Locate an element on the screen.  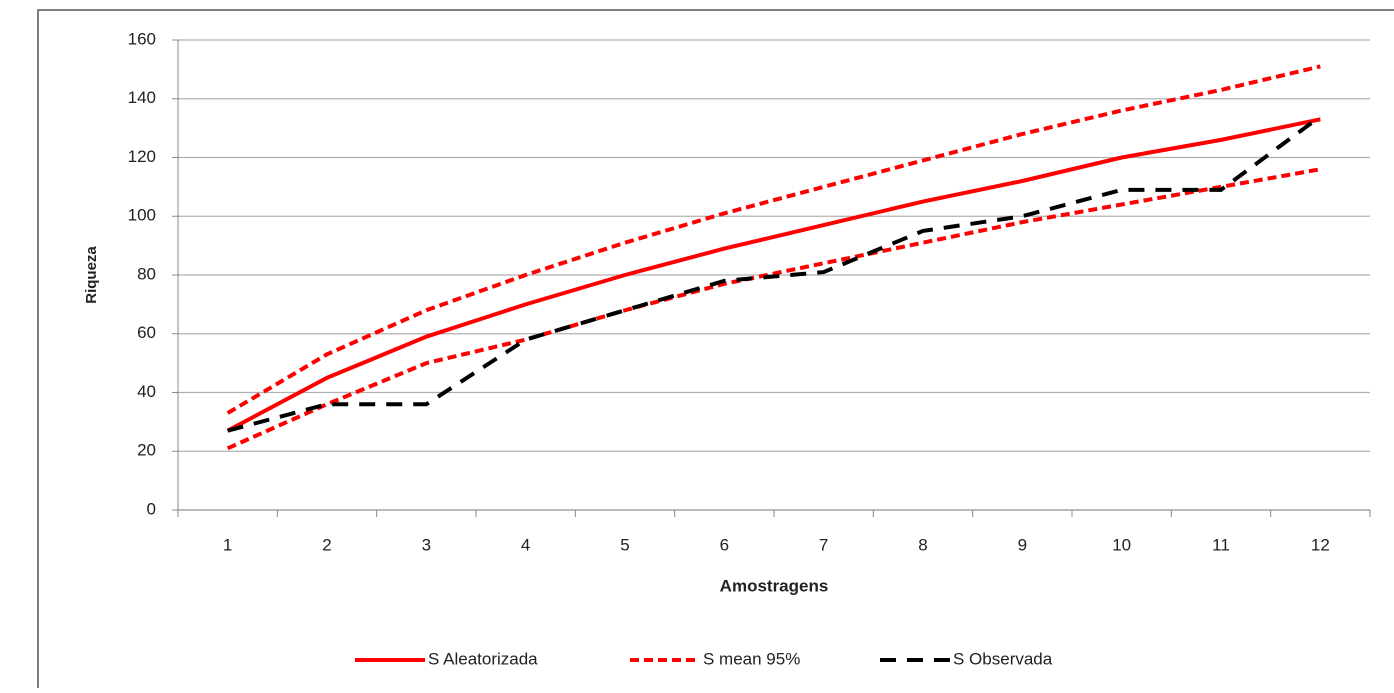
x-tick-label: 7 is located at coordinates (823, 544).